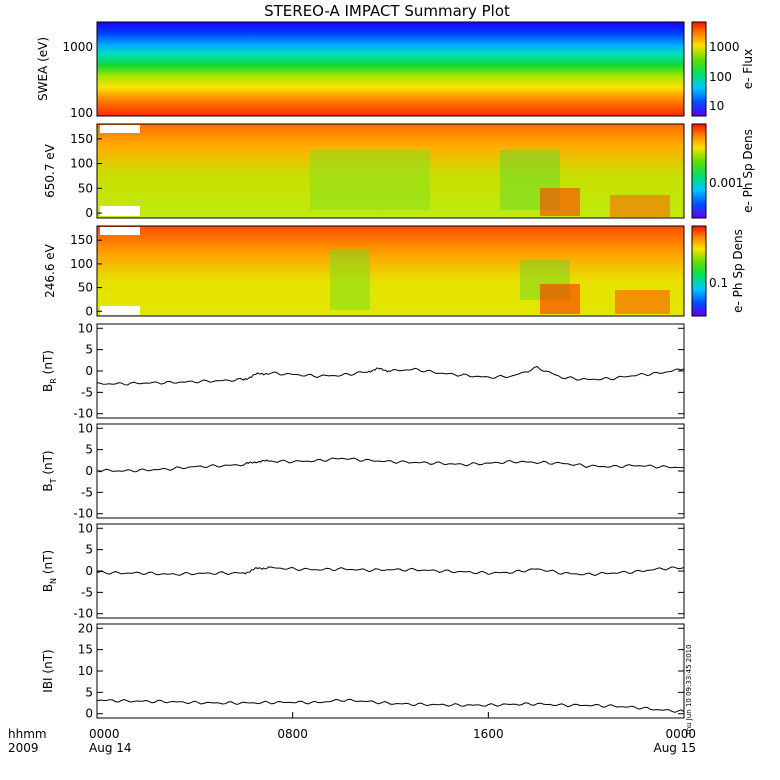  I want to click on pad650-cbar-label: e- Ph Sp Dens, so click(748, 171).